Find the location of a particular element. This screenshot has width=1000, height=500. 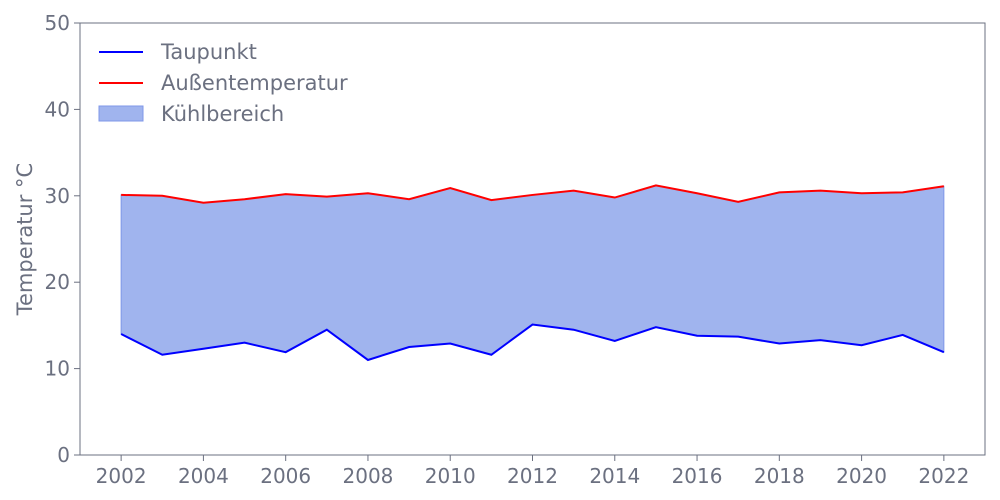

line-aussentemperatur is located at coordinates (533, 194).